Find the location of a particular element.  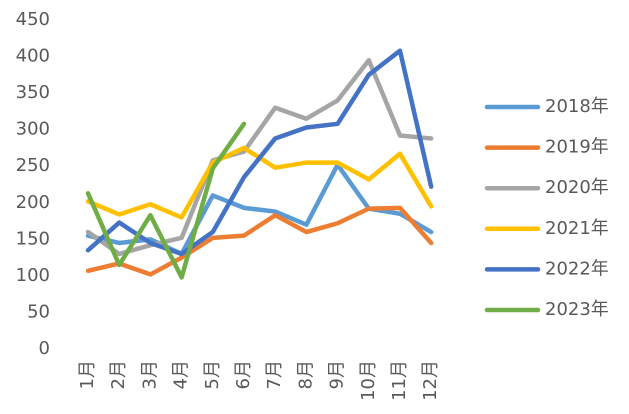

x-tick-label: 11月 is located at coordinates (399, 380).